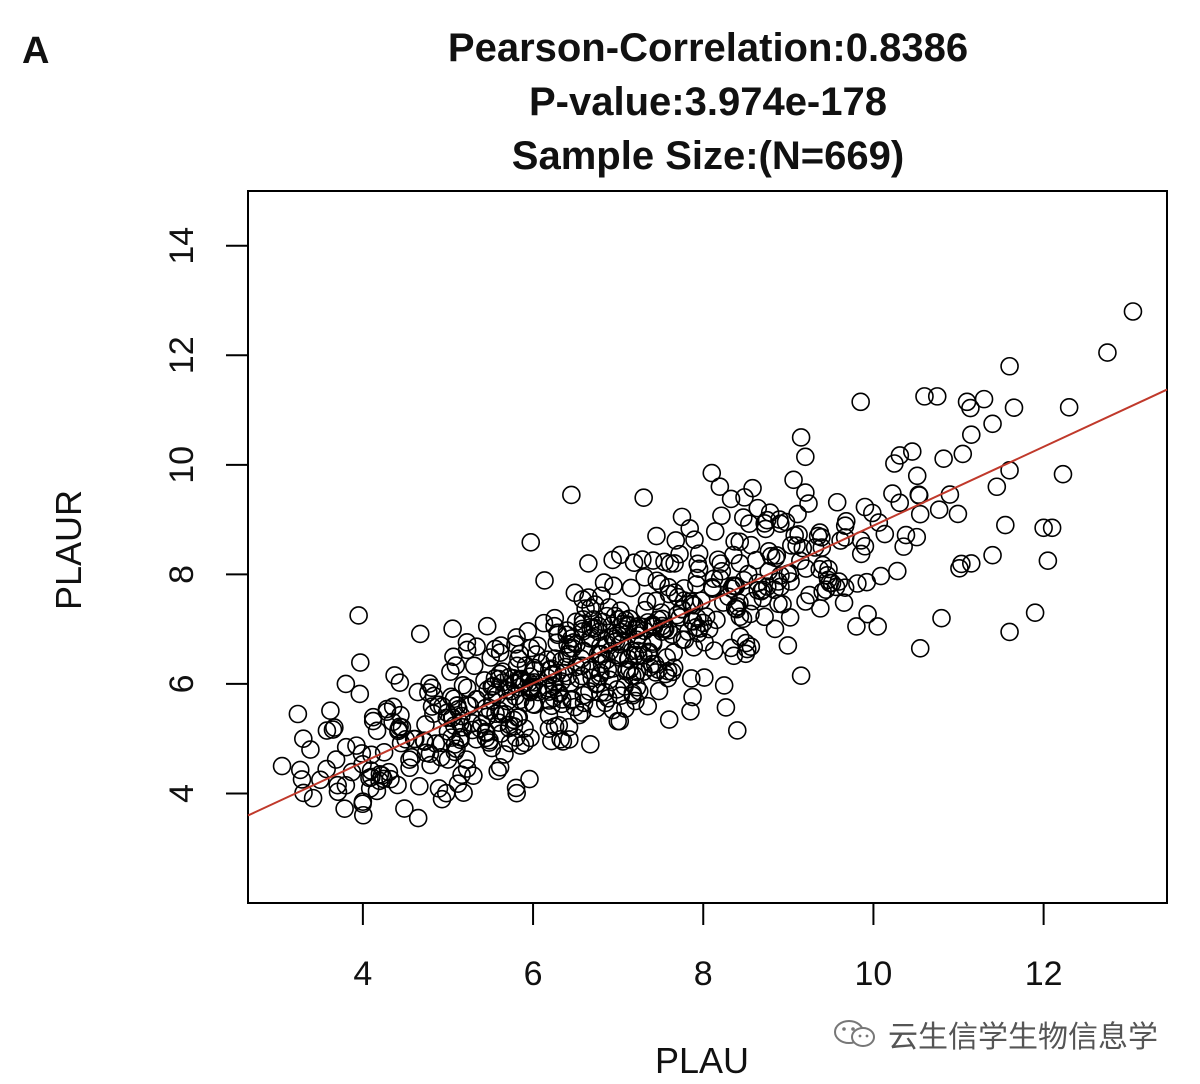 Image resolution: width=1200 pixels, height=1084 pixels. What do you see at coordinates (703, 974) in the screenshot?
I see `x-tick-label-8: 8` at bounding box center [703, 974].